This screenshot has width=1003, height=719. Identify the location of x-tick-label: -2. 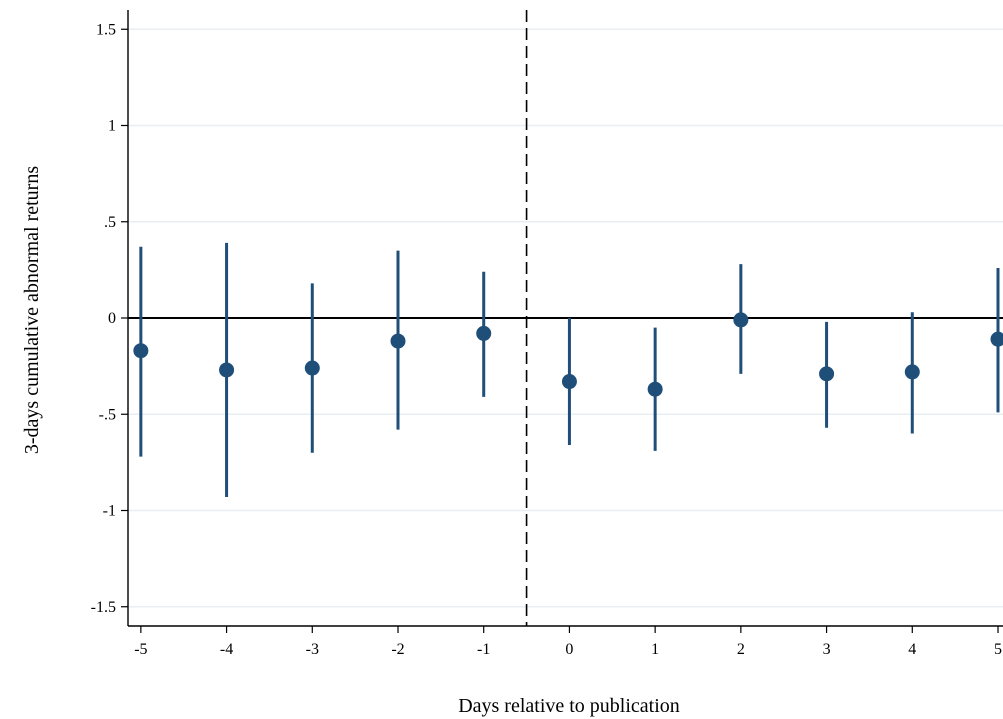
(397, 649).